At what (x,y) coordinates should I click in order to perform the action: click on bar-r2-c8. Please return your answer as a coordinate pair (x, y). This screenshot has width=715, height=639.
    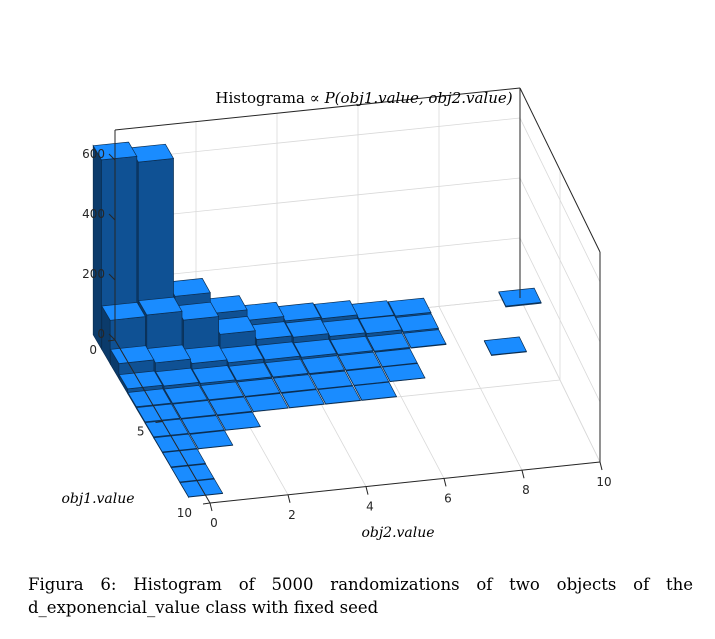
    Looking at the image, I should click on (425, 339).